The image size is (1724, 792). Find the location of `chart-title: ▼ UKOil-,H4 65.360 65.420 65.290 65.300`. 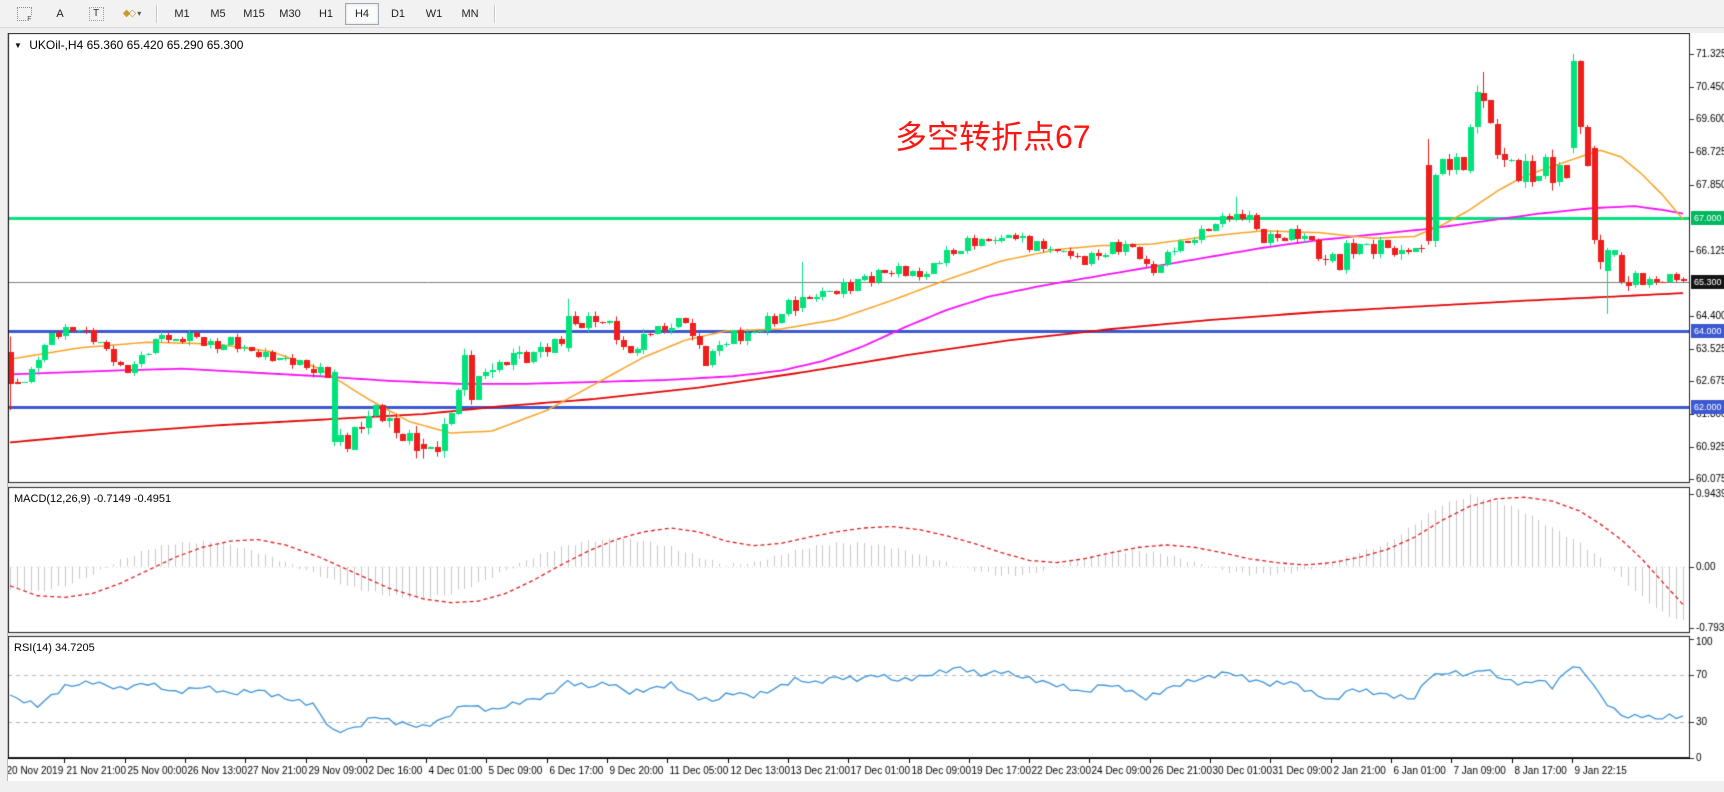

chart-title: ▼ UKOil-,H4 65.360 65.420 65.290 65.300 is located at coordinates (128, 45).